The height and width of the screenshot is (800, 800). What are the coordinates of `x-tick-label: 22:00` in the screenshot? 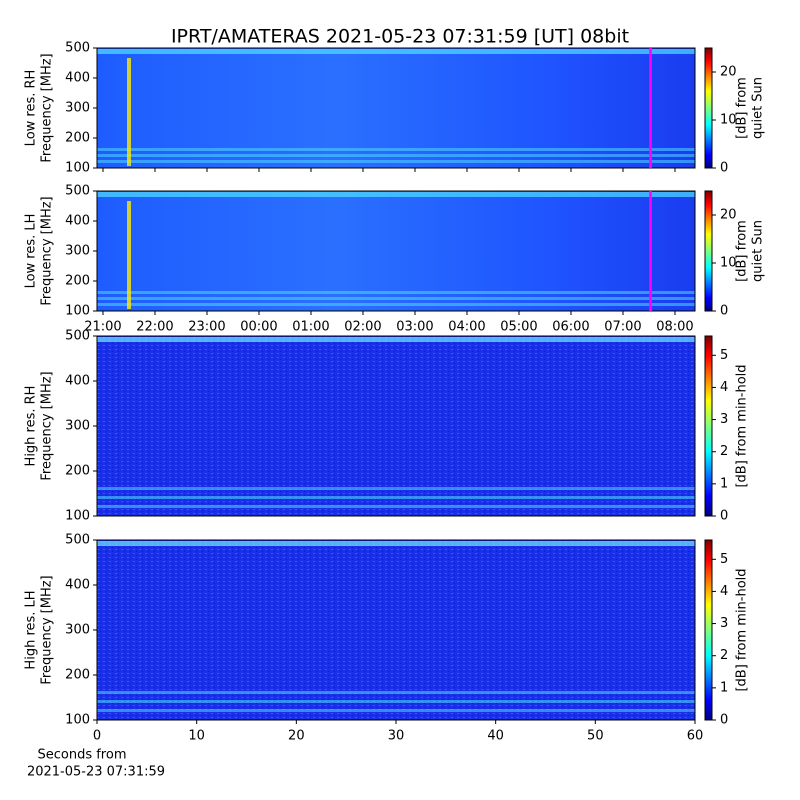 It's located at (154, 327).